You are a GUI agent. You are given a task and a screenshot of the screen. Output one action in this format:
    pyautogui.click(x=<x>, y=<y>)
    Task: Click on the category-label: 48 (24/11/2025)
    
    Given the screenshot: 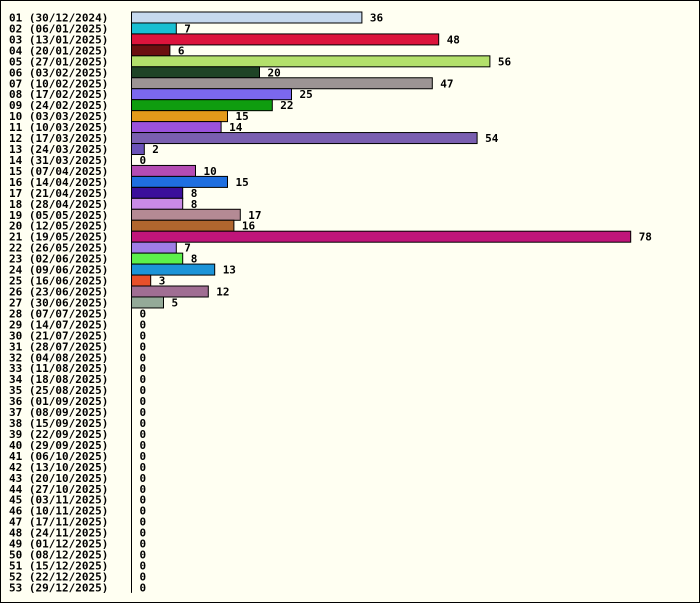 What is the action you would take?
    pyautogui.click(x=58, y=533)
    